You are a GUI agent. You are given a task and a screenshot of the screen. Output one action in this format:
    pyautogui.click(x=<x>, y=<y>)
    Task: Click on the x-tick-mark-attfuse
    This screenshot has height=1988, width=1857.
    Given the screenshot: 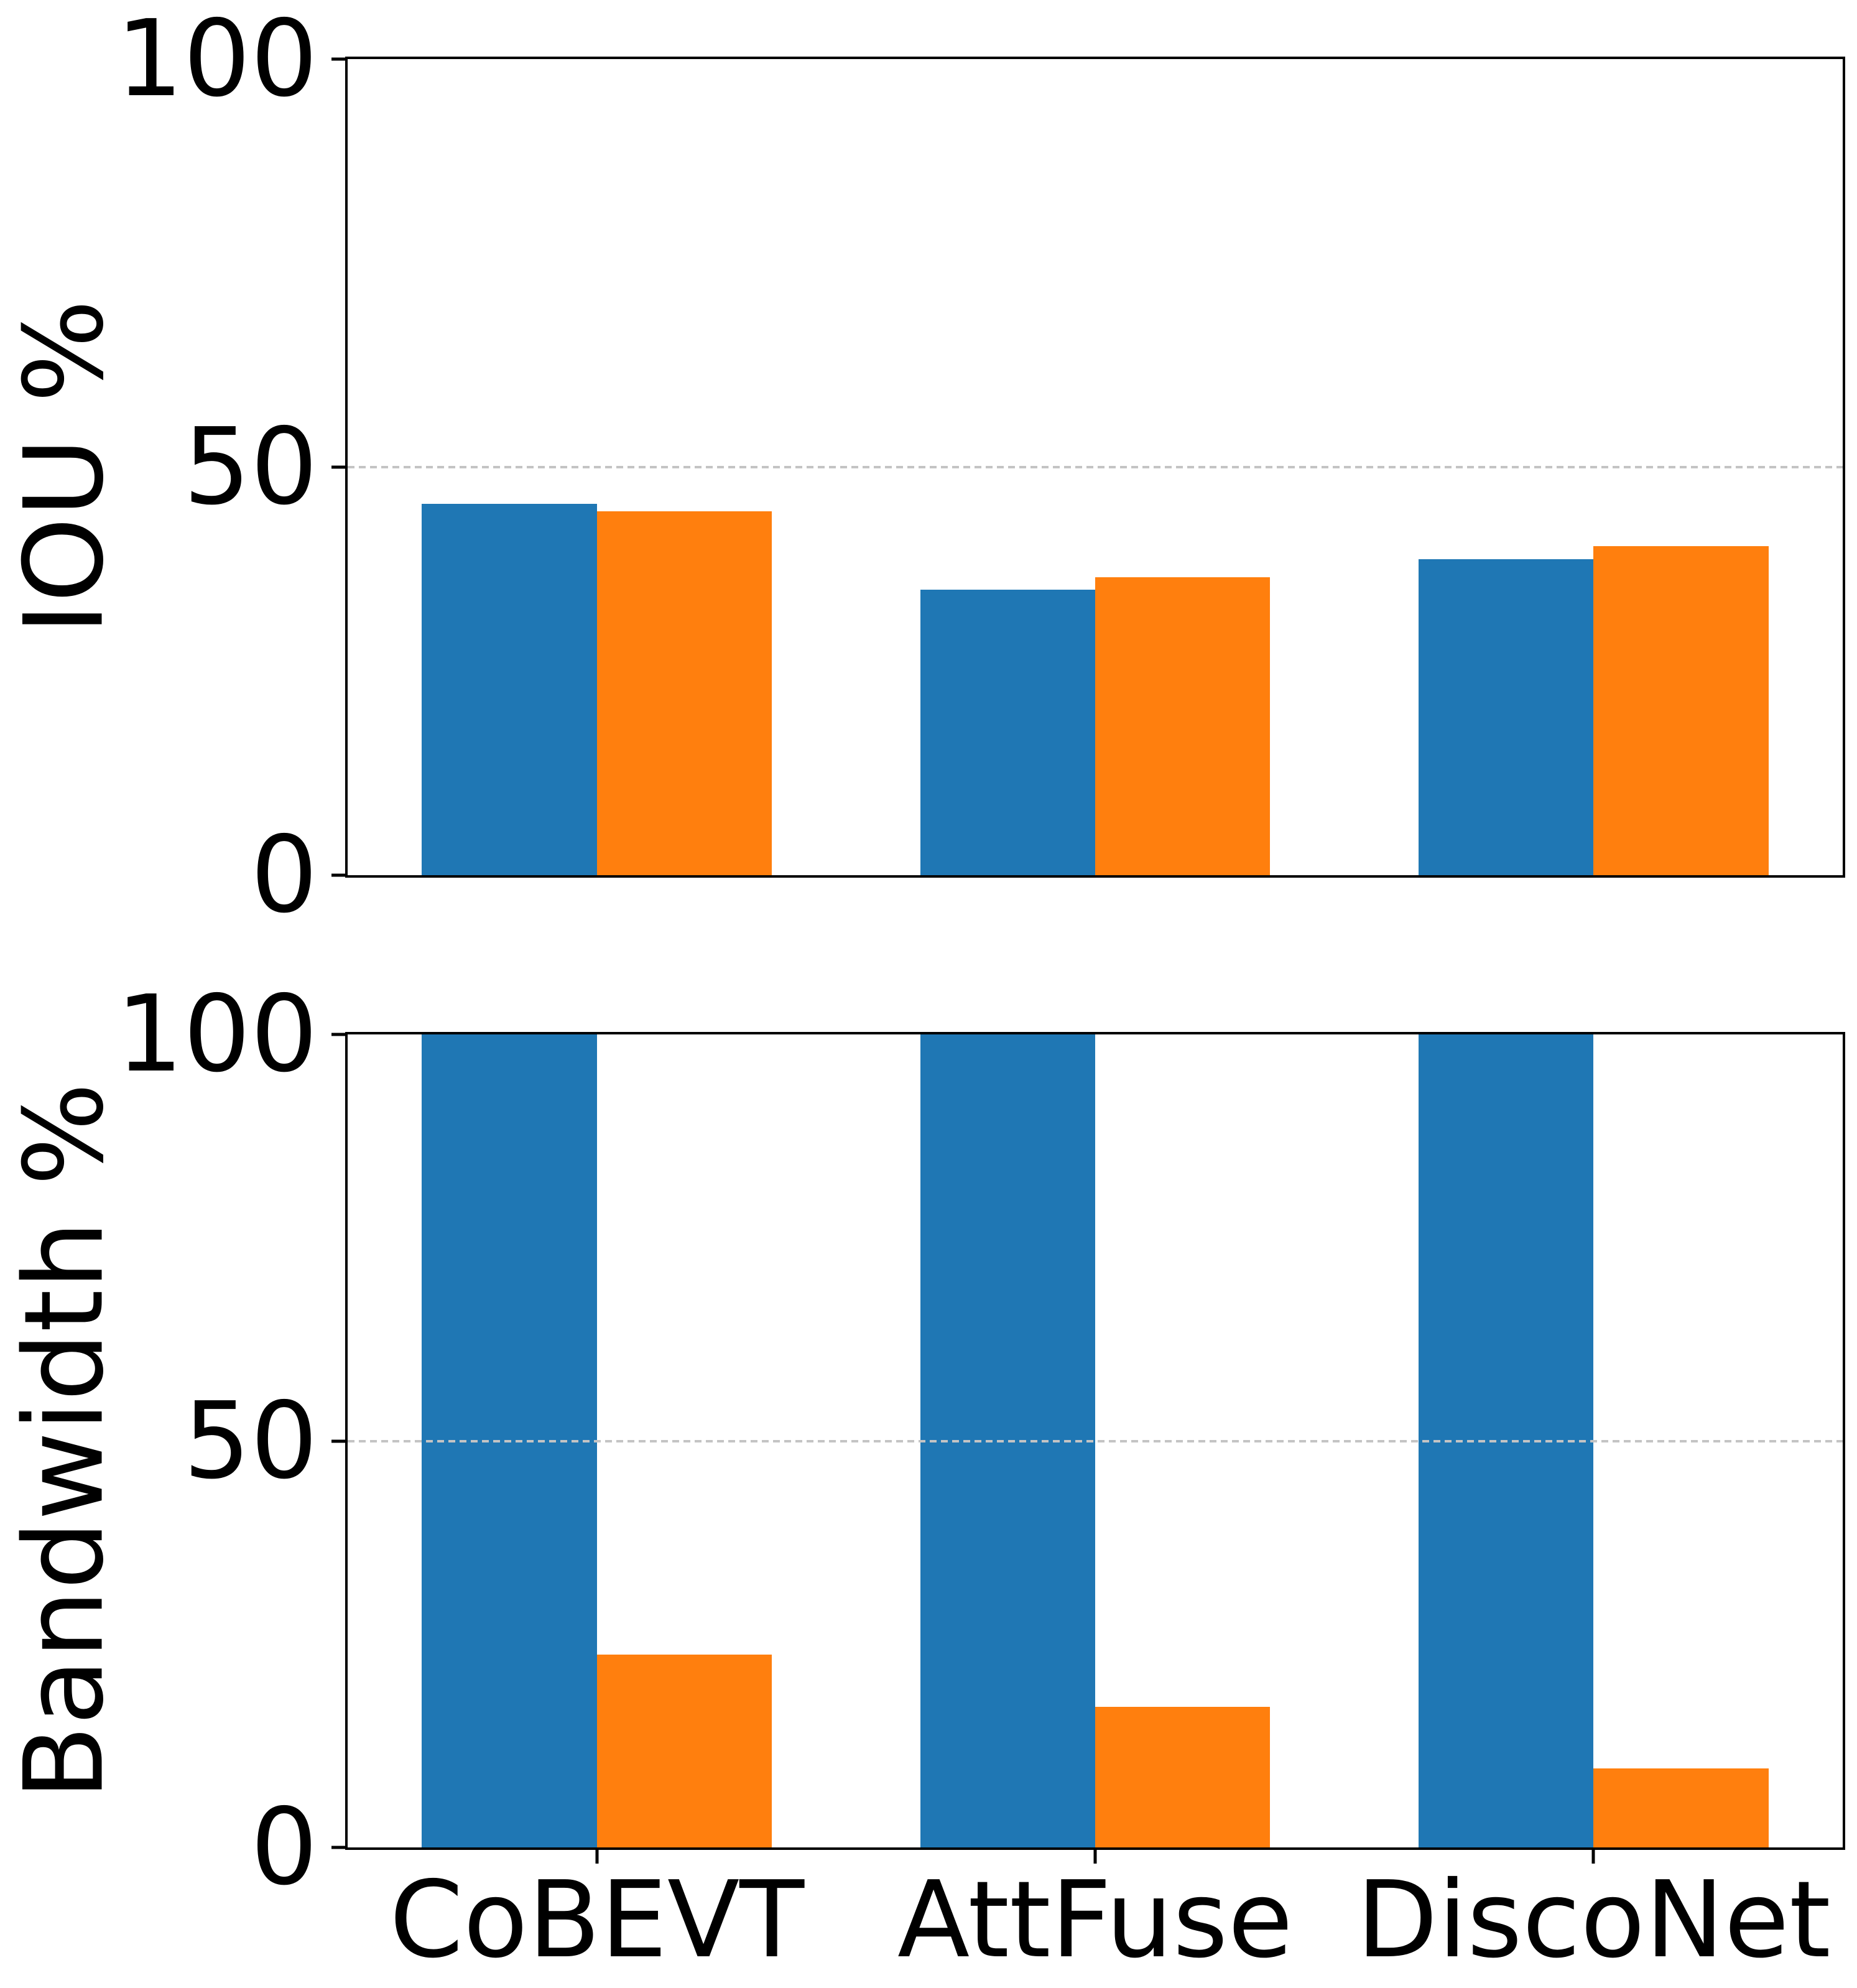 What is the action you would take?
    pyautogui.click(x=1095, y=1857)
    